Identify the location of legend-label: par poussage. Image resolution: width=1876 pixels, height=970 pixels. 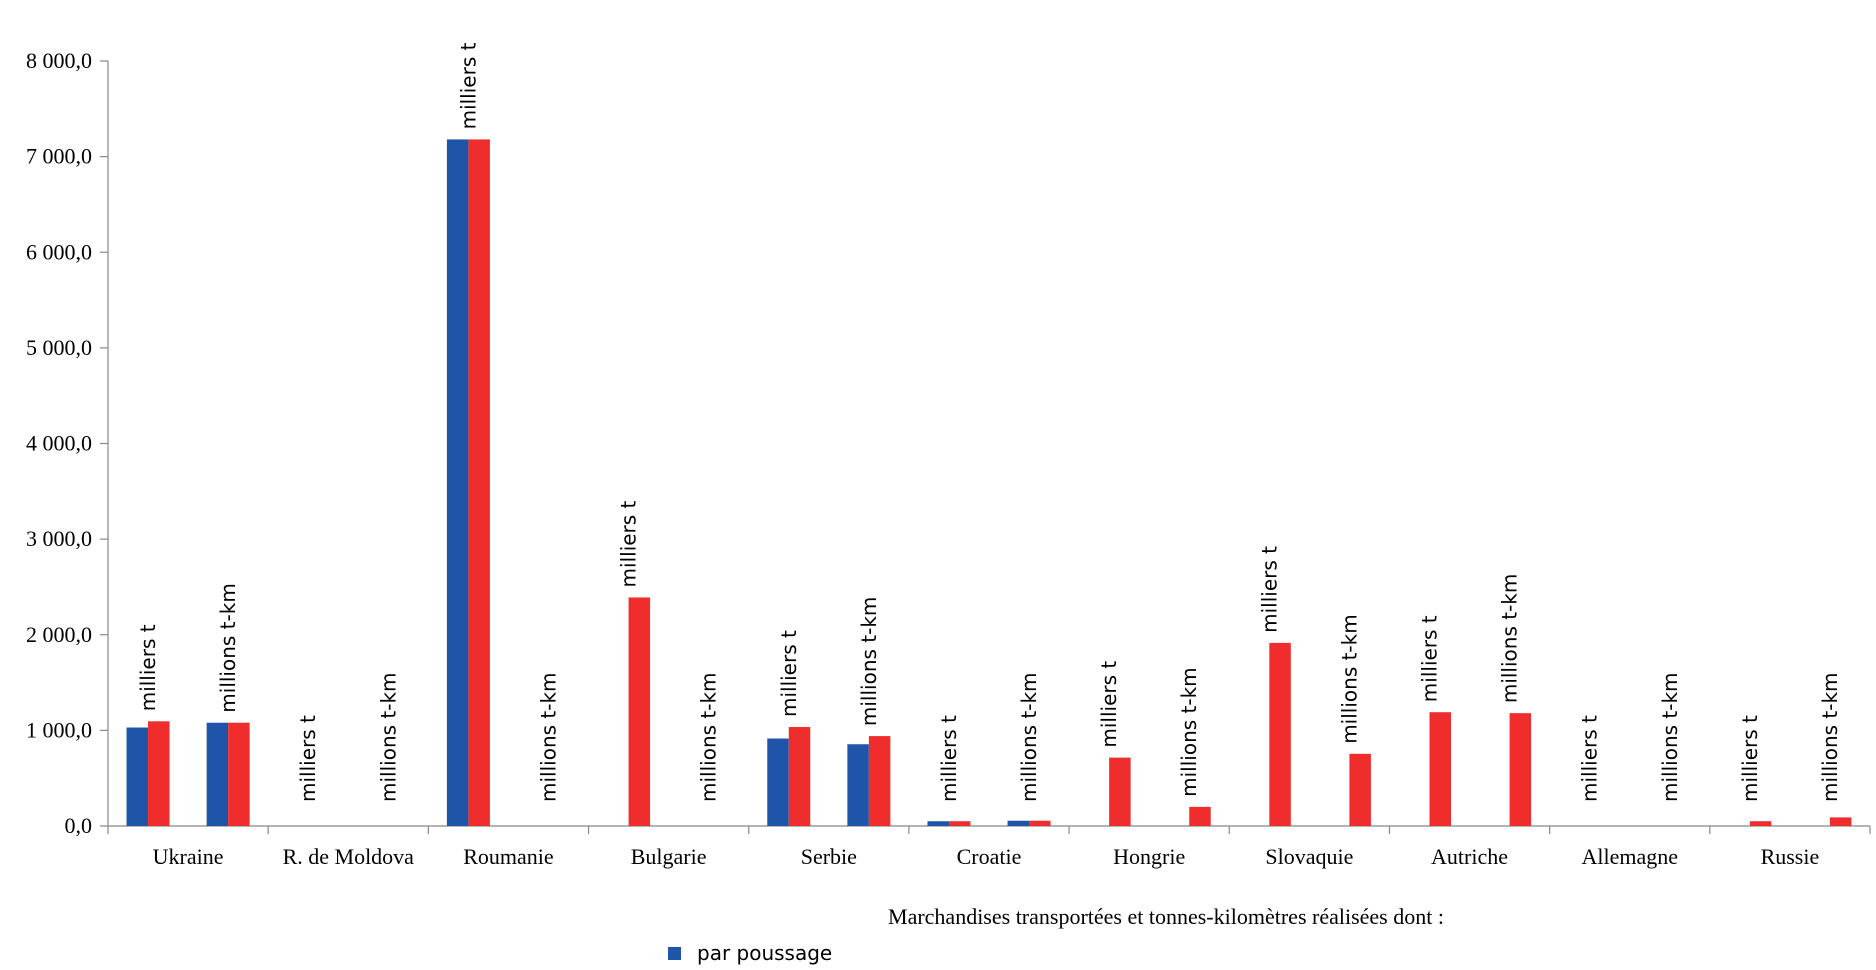
(764, 953).